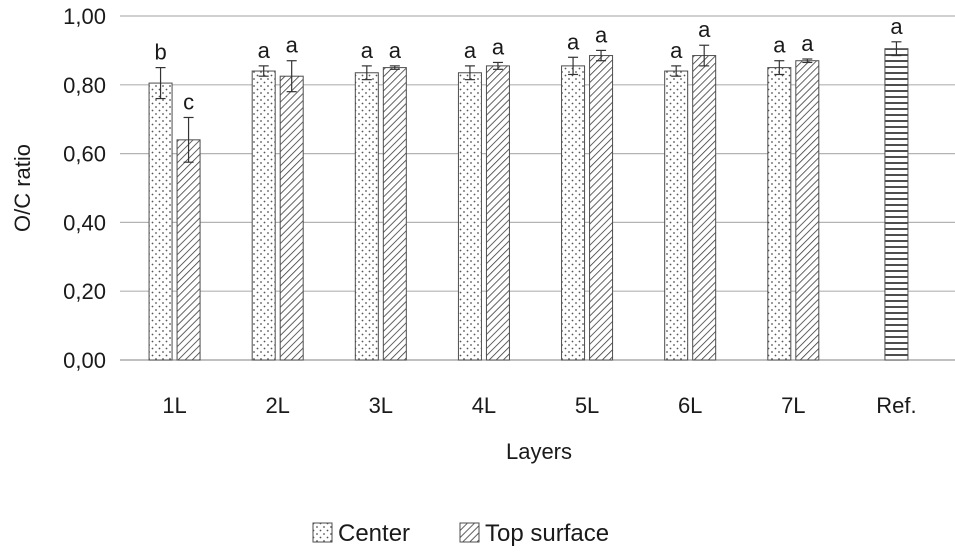  What do you see at coordinates (896, 204) in the screenshot?
I see `bar-ref--ref` at bounding box center [896, 204].